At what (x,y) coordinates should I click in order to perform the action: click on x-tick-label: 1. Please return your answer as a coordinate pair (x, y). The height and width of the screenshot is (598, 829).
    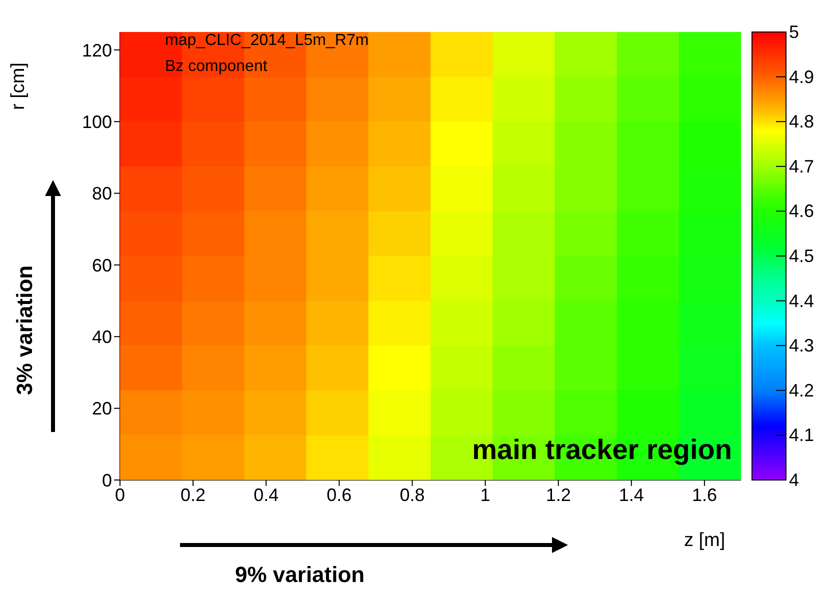
    Looking at the image, I should click on (485, 494).